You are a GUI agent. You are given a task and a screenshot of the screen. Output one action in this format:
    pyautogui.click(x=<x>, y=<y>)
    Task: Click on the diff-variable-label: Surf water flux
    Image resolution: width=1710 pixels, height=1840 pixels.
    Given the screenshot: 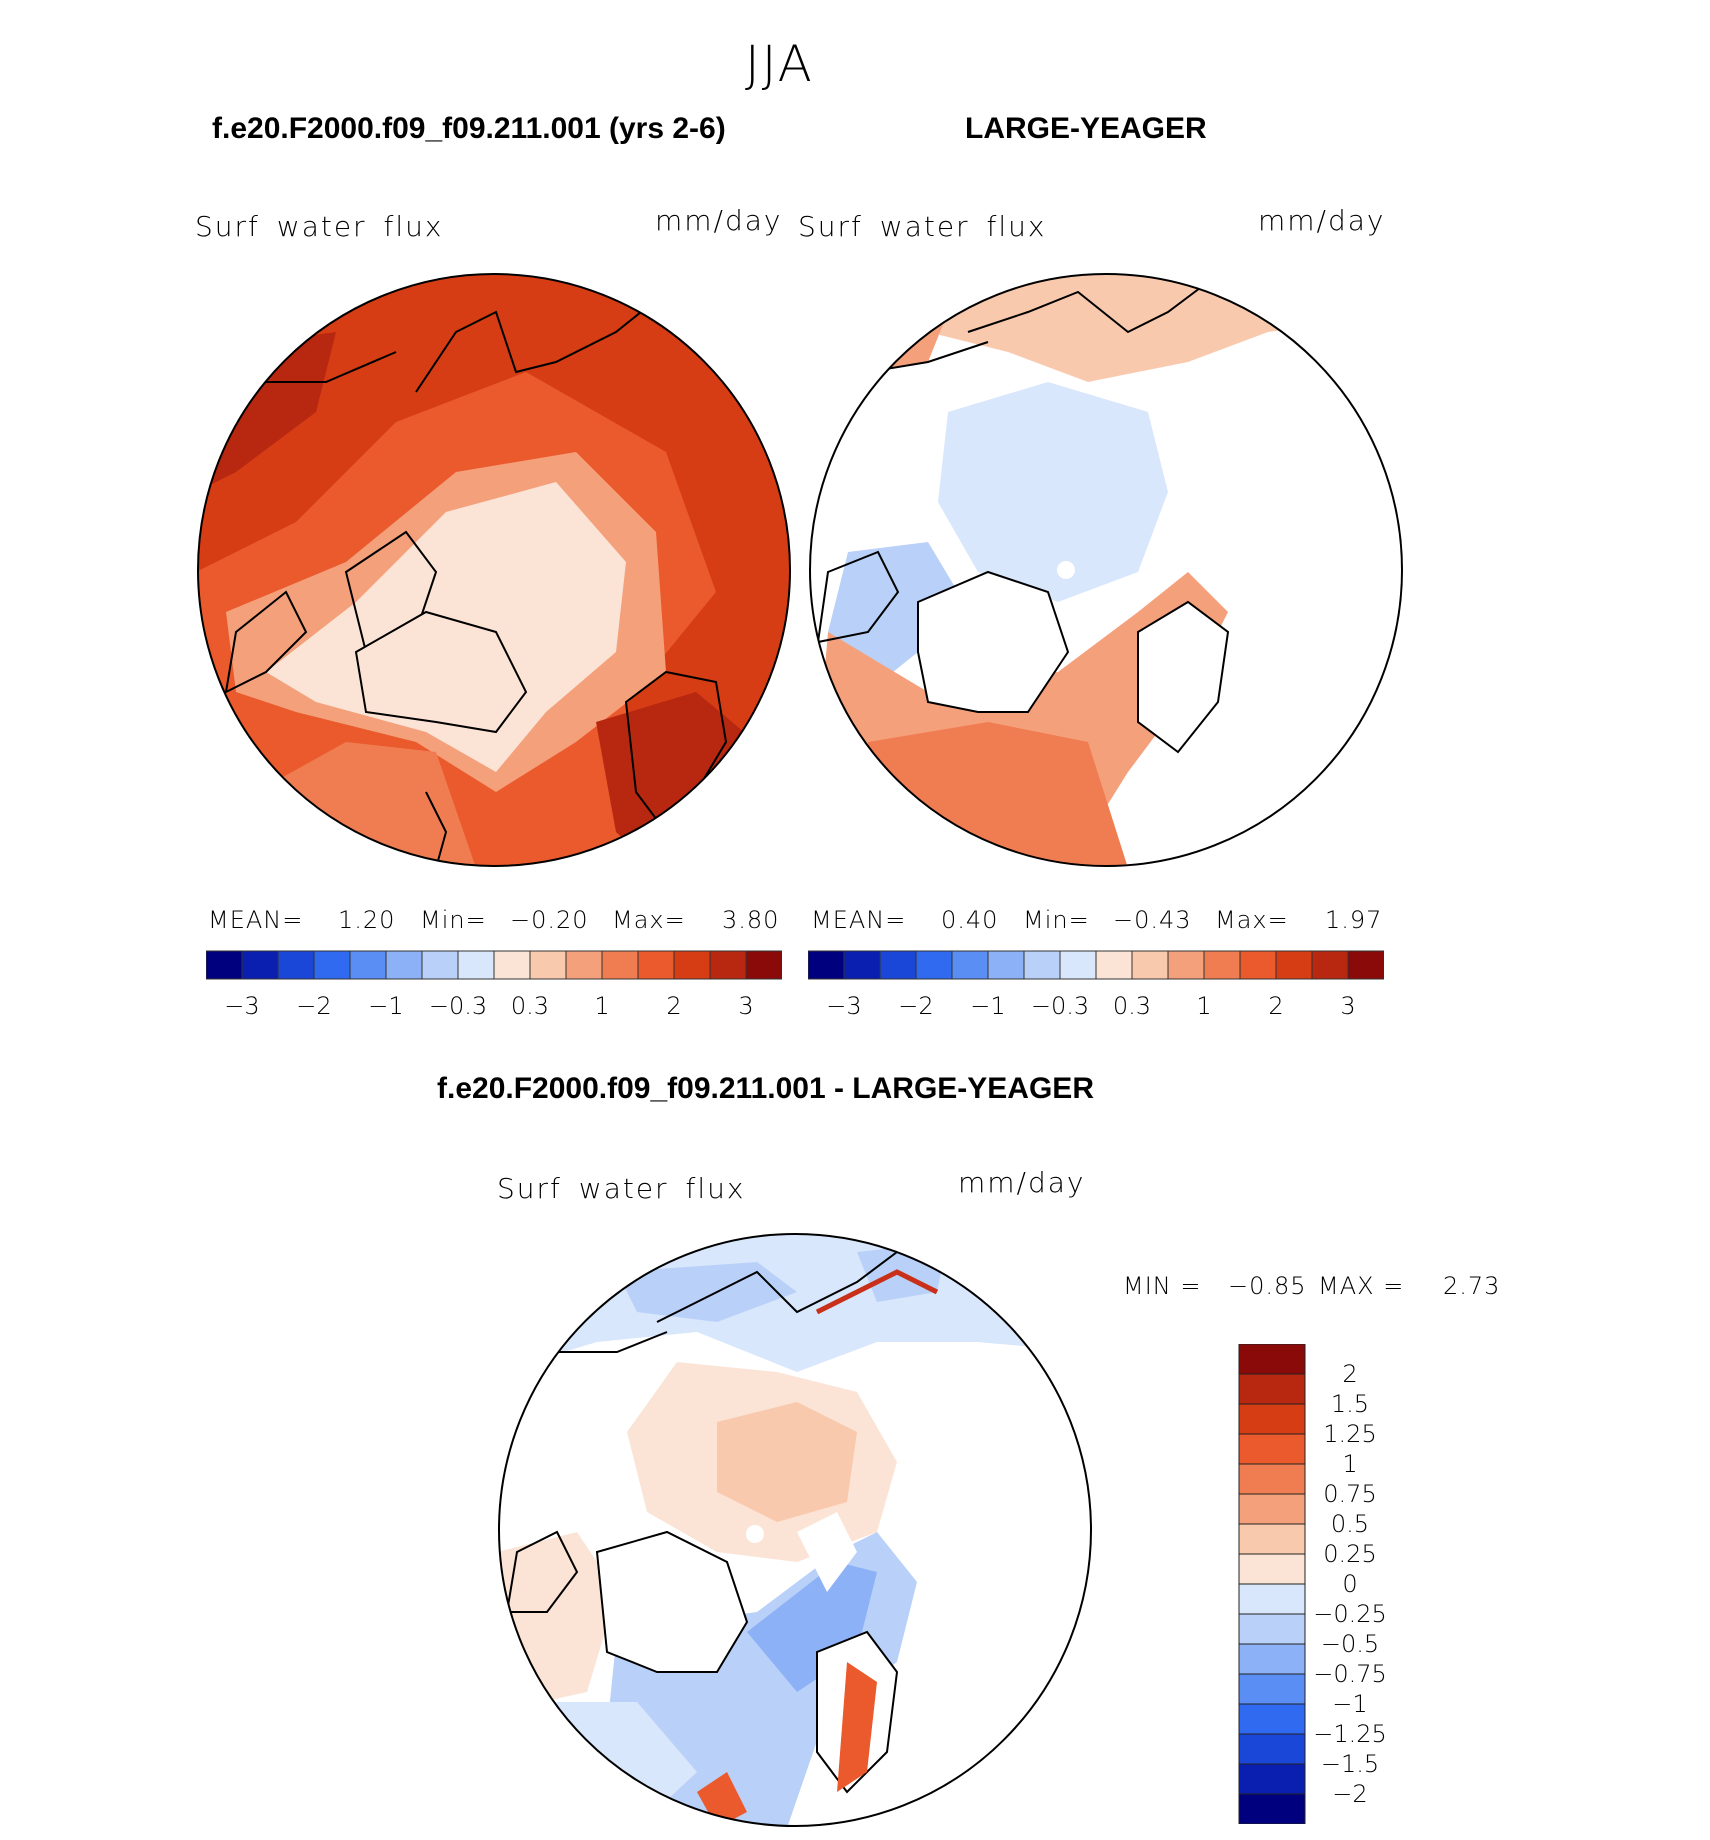 What is the action you would take?
    pyautogui.click(x=621, y=1188)
    